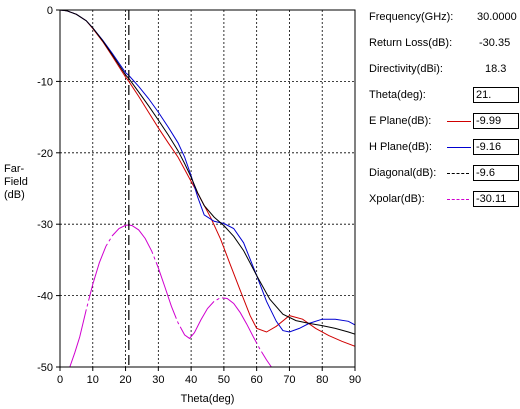 The height and width of the screenshot is (409, 520). What do you see at coordinates (496, 69) in the screenshot?
I see `directivity-value: 18.3` at bounding box center [496, 69].